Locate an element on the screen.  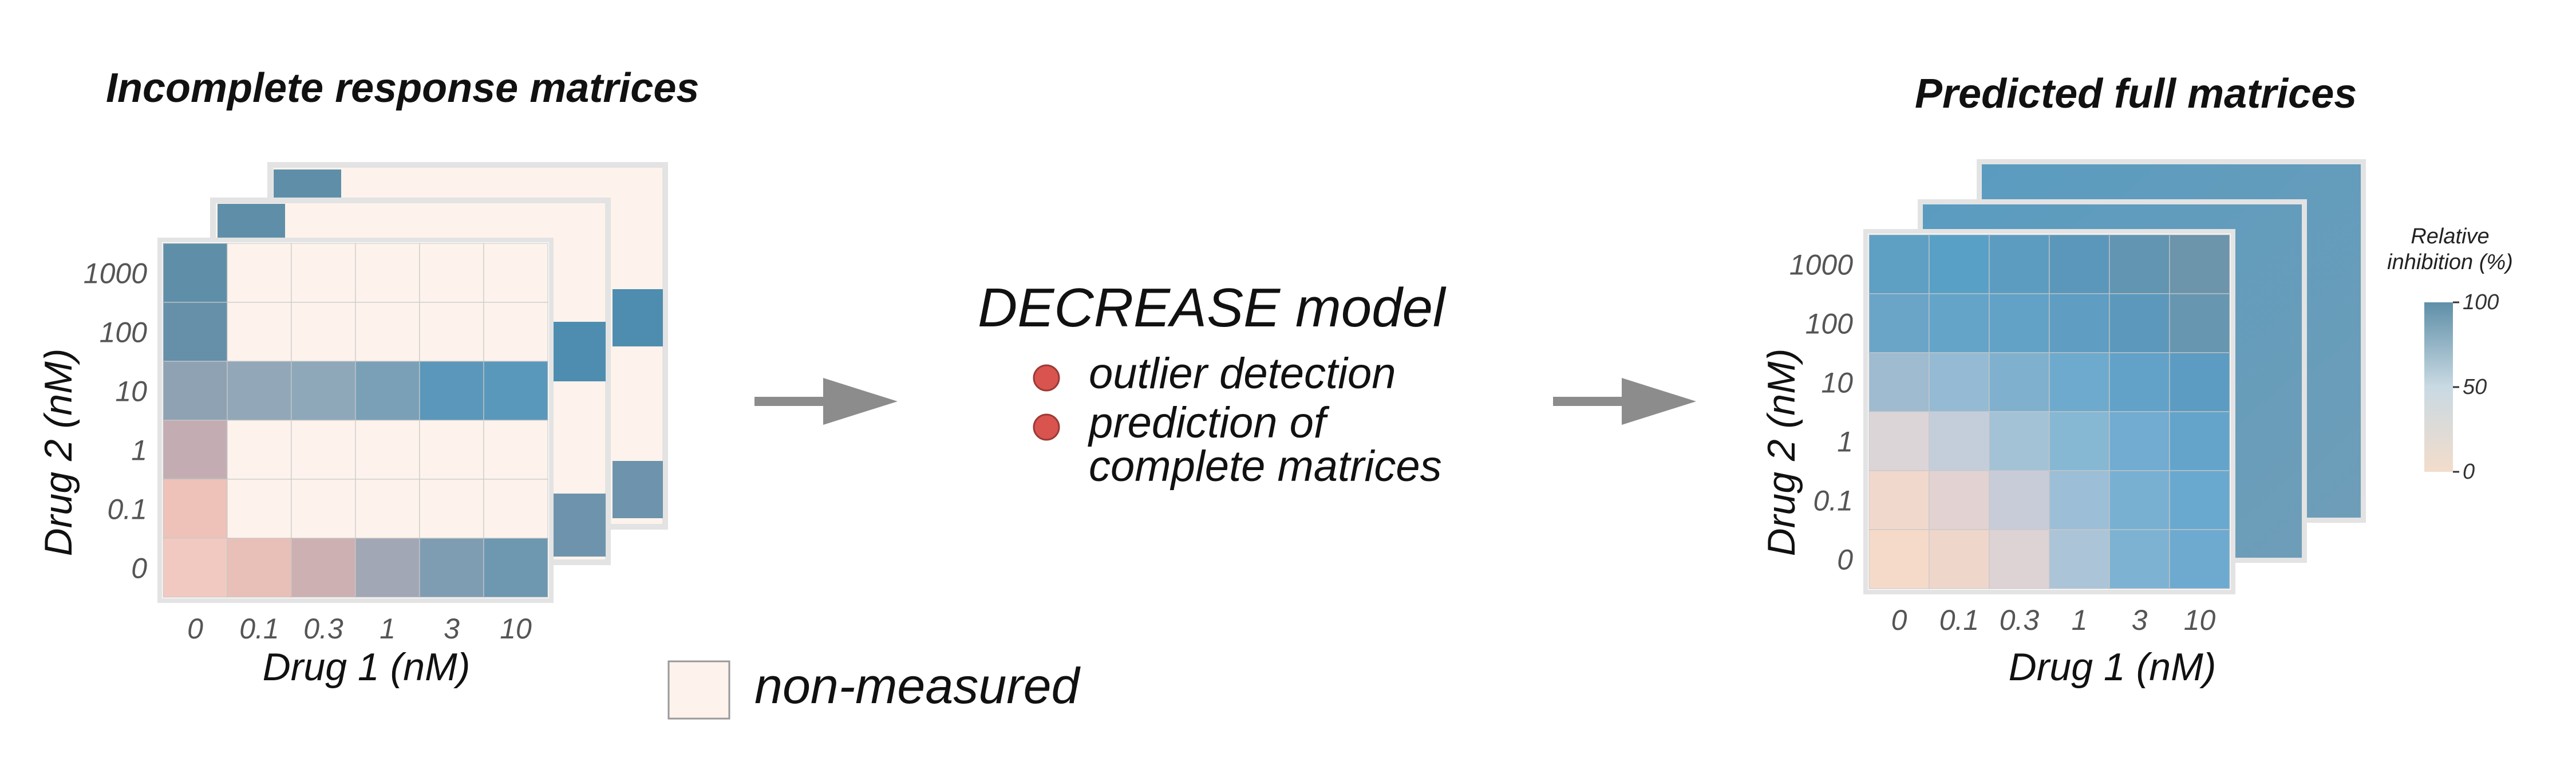
left-x-tick: 0.3 is located at coordinates (323, 629).